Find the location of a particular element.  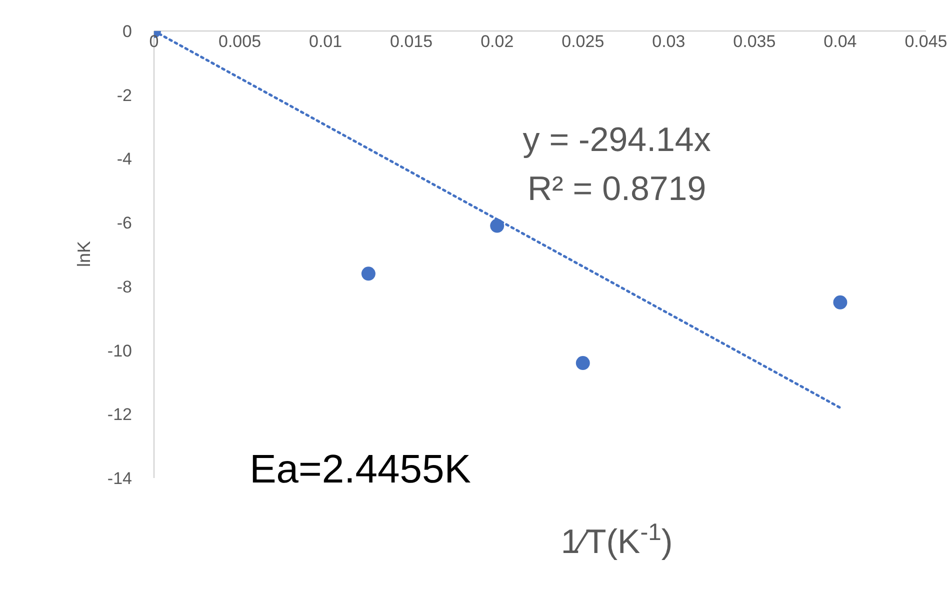

y-tick-label: -8 is located at coordinates (124, 286).